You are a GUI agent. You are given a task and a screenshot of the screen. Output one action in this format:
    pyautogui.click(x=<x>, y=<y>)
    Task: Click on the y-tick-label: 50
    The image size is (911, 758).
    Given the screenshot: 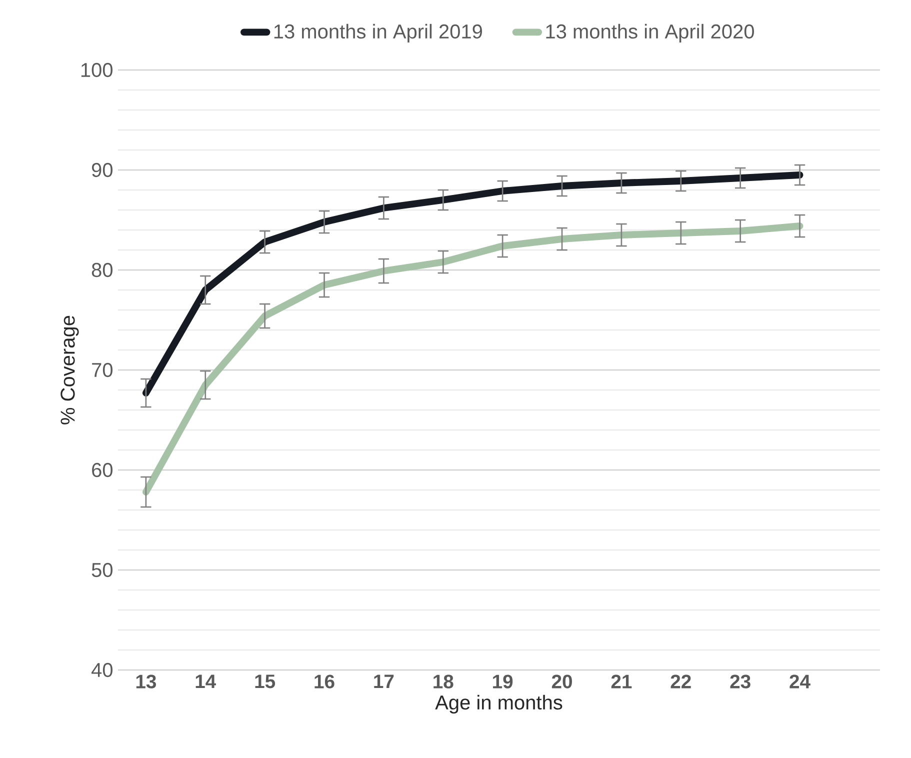 What is the action you would take?
    pyautogui.click(x=102, y=570)
    